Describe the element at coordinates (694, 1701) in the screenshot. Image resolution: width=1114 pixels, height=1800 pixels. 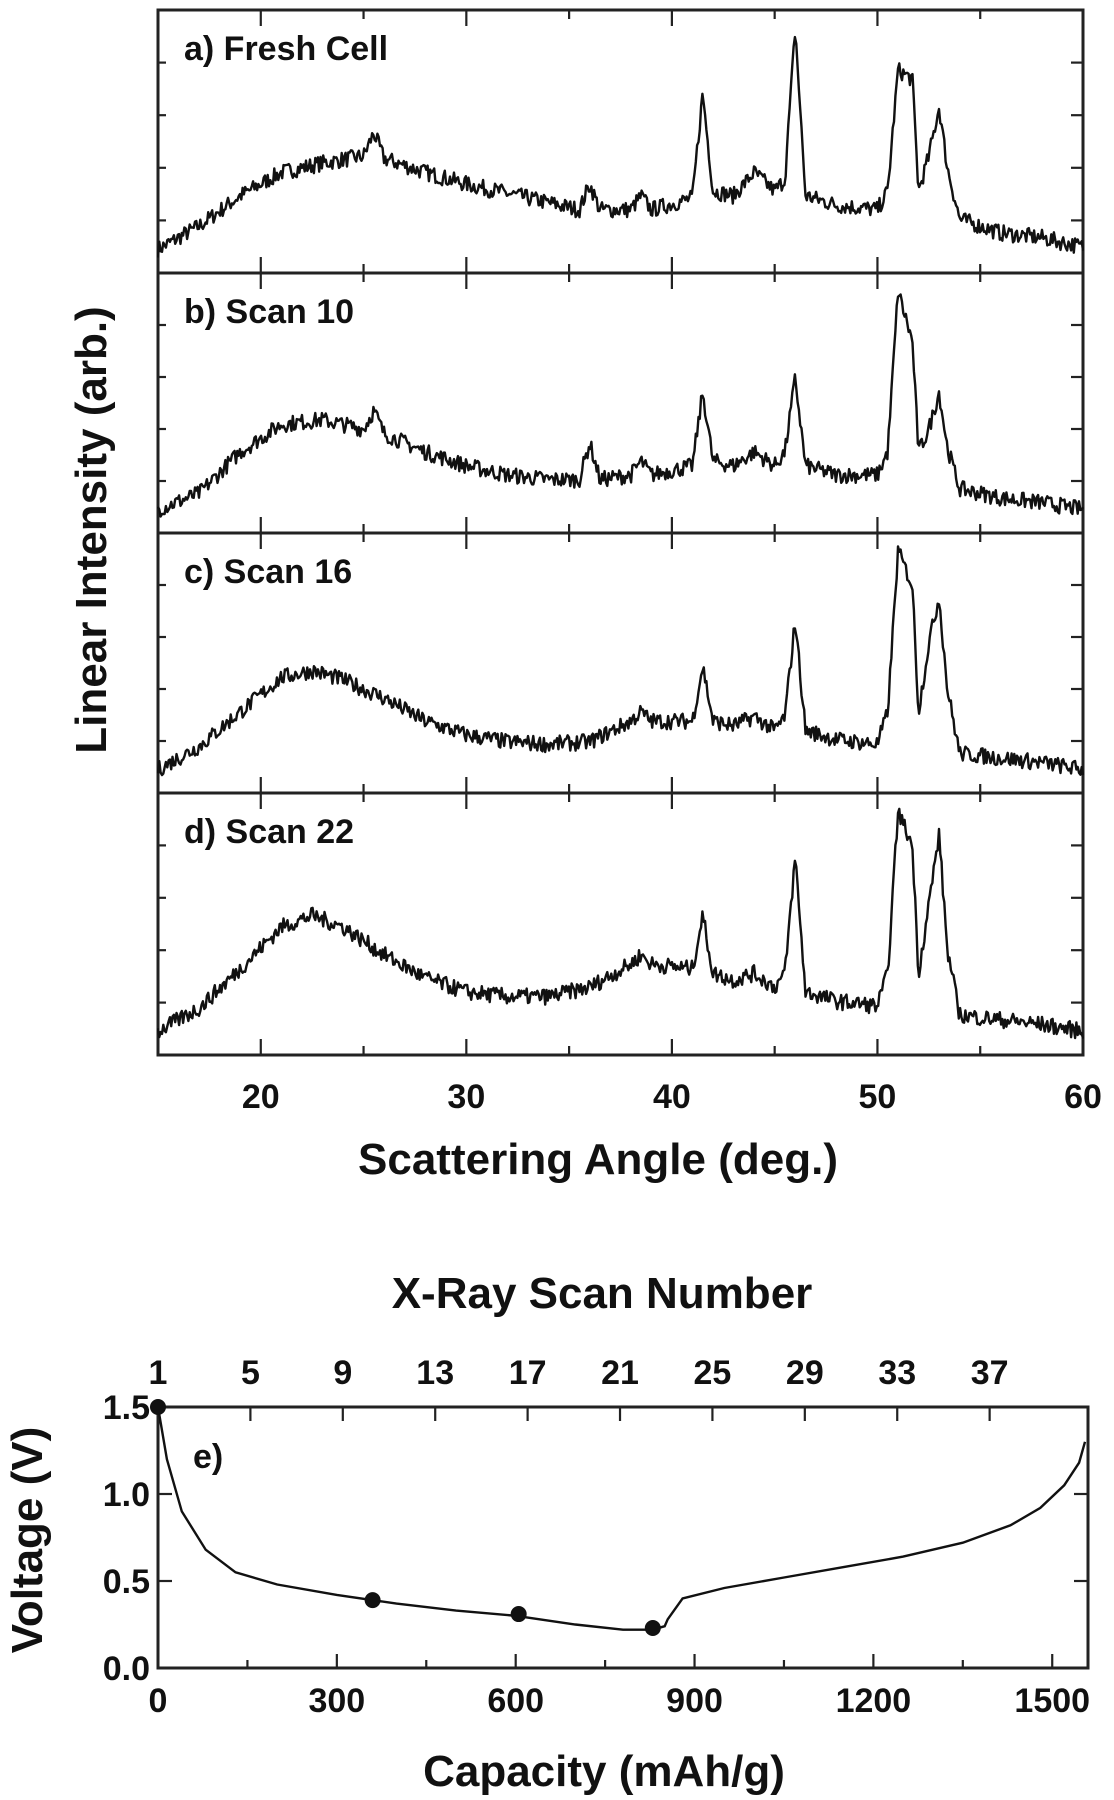
I see `x-tick-label: 900` at that location.